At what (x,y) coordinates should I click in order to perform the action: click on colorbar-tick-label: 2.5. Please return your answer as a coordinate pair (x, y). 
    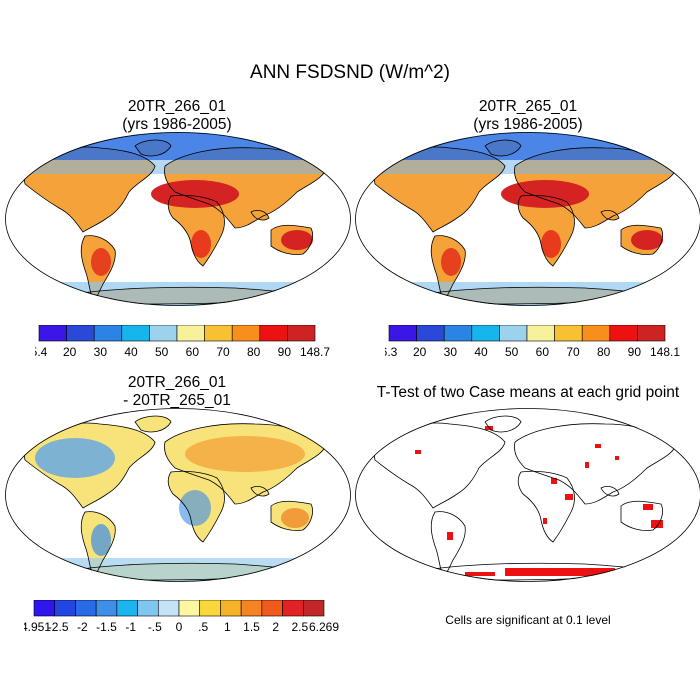
    Looking at the image, I should click on (299, 627).